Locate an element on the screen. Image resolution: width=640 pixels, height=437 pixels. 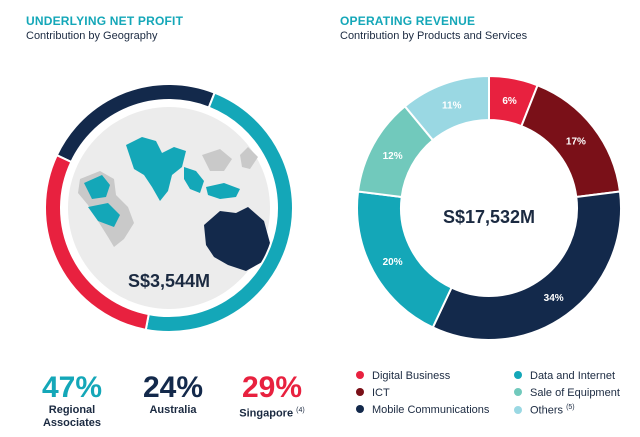
legend-item-mobile-communications: Mobile Communications is located at coordinates (422, 410).